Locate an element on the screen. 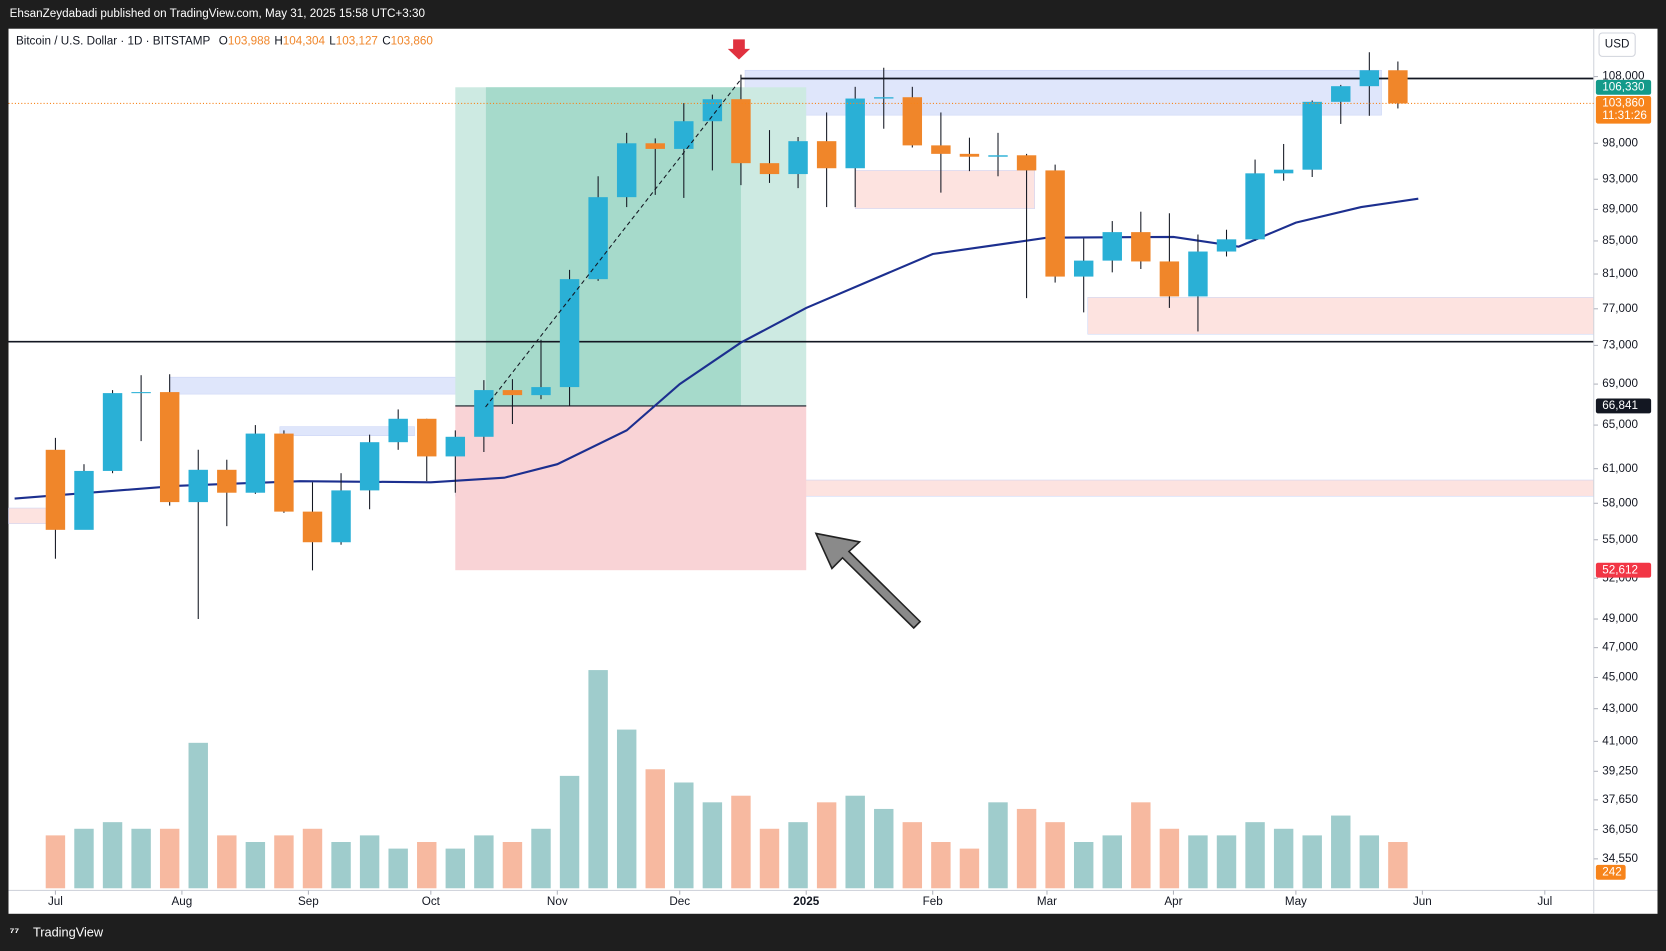 This screenshot has width=1666, height=951. grey-arrow is located at coordinates (868, 581).